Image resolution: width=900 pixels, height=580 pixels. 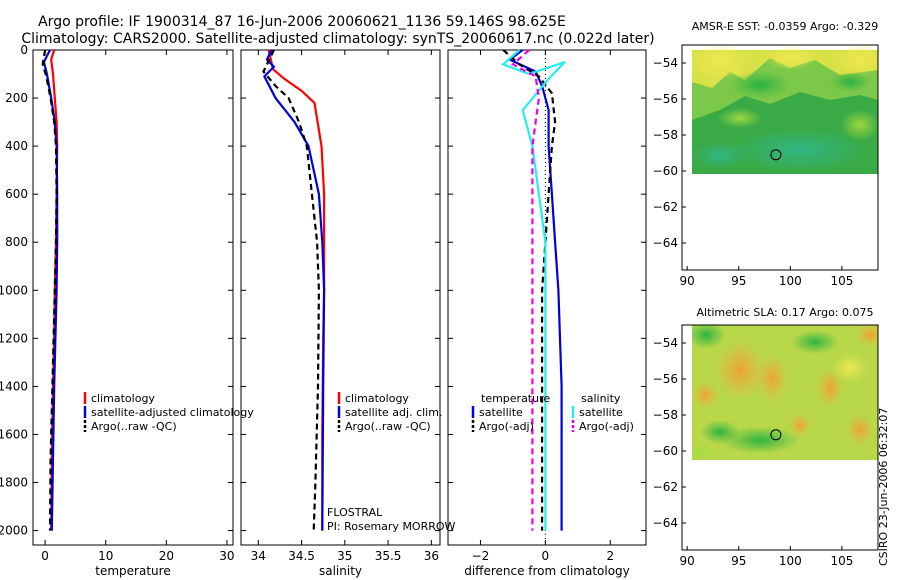 I want to click on y-tick-label: 800, so click(x=16, y=242).